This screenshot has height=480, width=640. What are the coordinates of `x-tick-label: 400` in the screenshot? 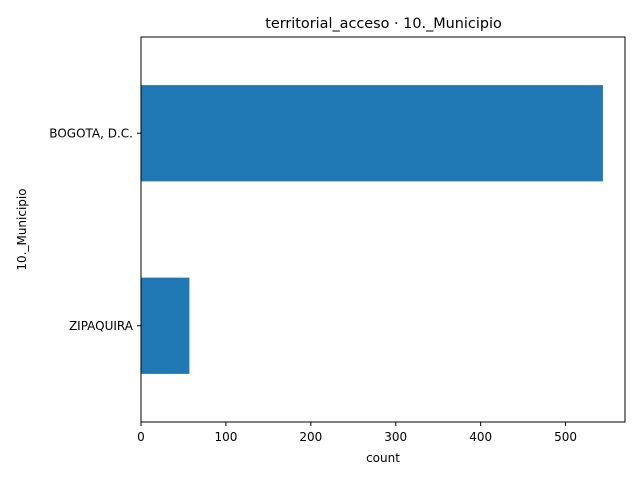 It's located at (480, 437).